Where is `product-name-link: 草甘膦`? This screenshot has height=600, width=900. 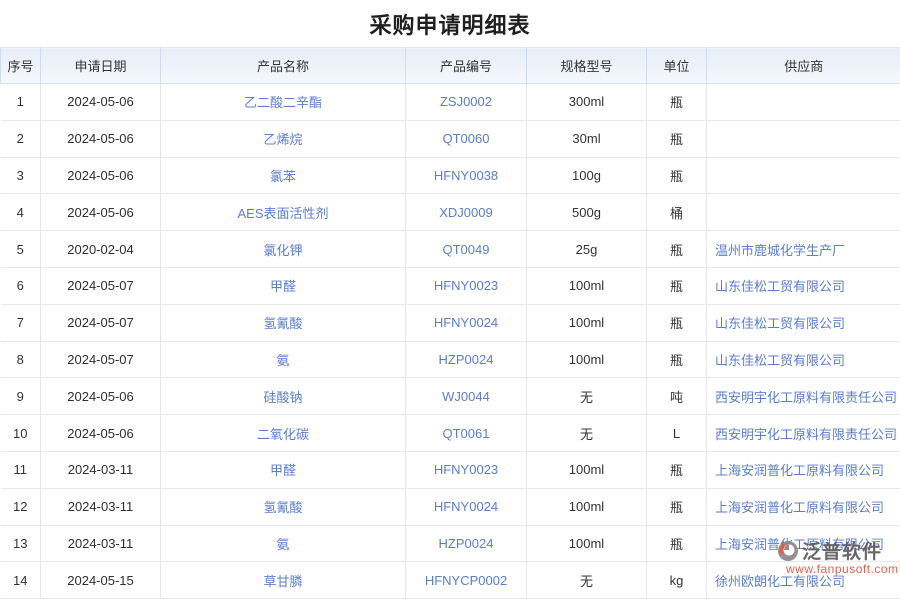 product-name-link: 草甘膦 is located at coordinates (283, 580).